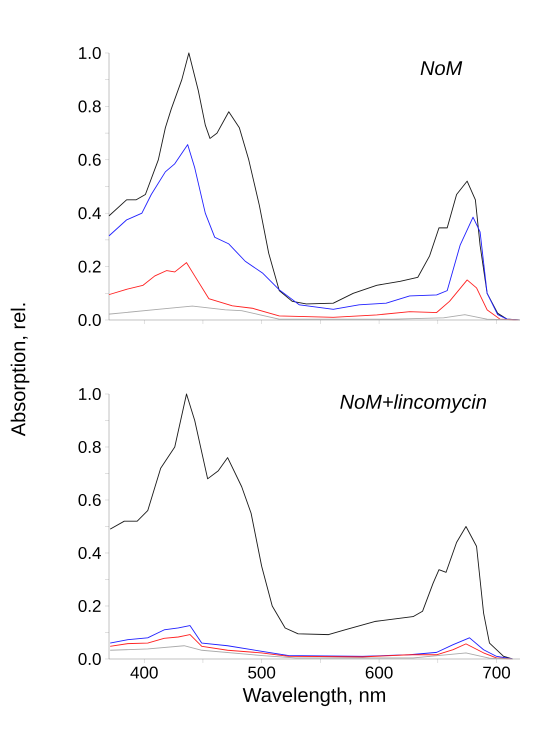 The height and width of the screenshot is (738, 547). What do you see at coordinates (379, 672) in the screenshot?
I see `x-tick-label: 600` at bounding box center [379, 672].